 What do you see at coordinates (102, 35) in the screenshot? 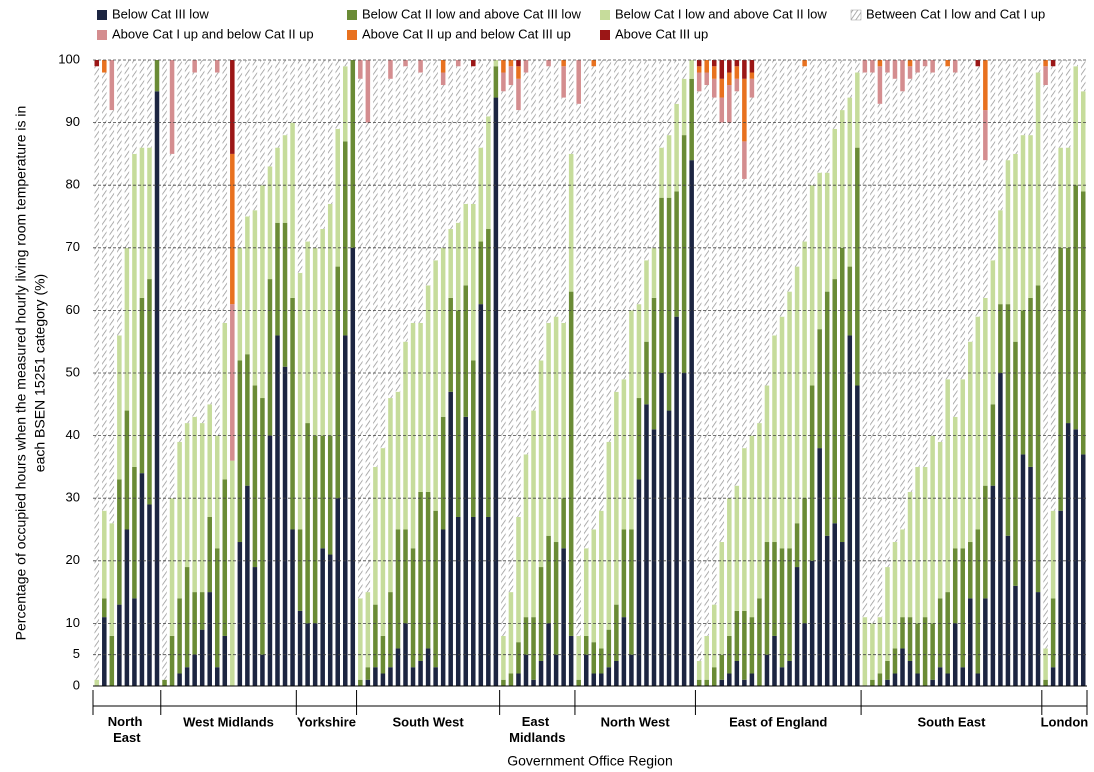
I see `legend-swatch` at bounding box center [102, 35].